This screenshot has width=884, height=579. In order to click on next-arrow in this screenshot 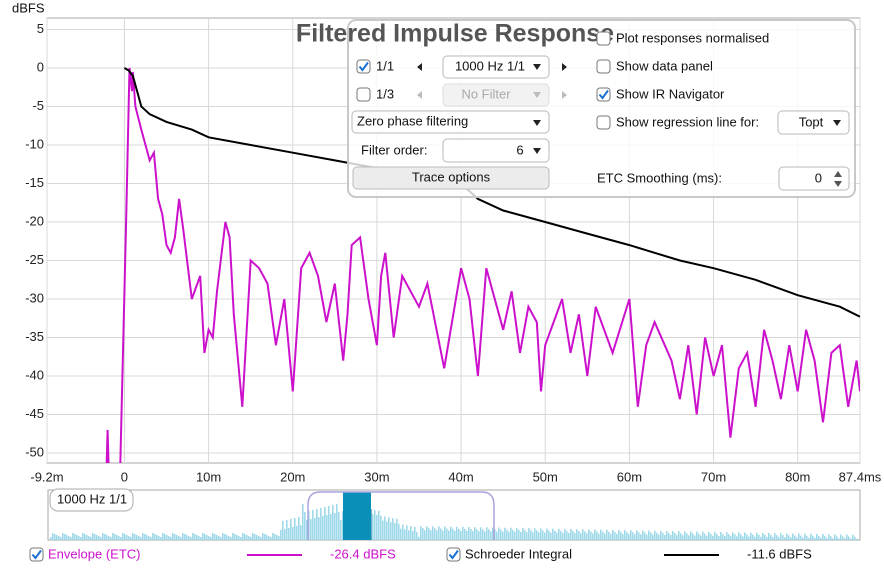, I will do `click(564, 67)`.